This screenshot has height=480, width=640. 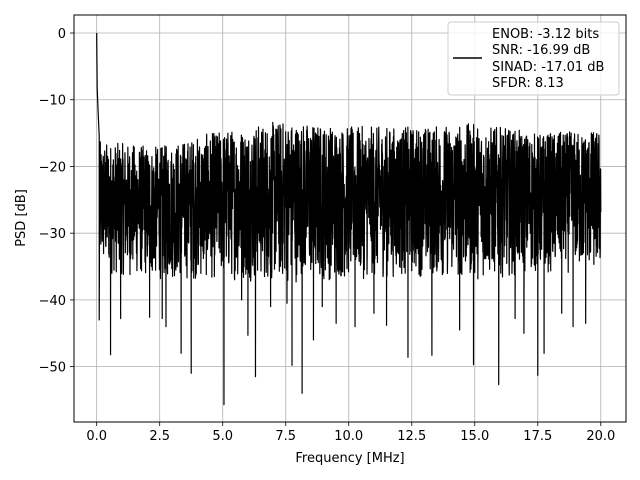 What do you see at coordinates (52, 167) in the screenshot?
I see `y-tick-label: −20` at bounding box center [52, 167].